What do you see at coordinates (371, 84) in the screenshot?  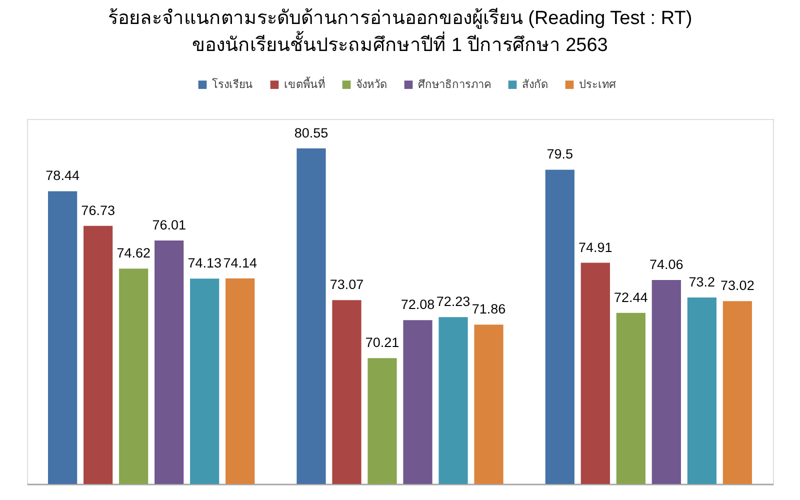 I see `legend-label: จังหวัด` at bounding box center [371, 84].